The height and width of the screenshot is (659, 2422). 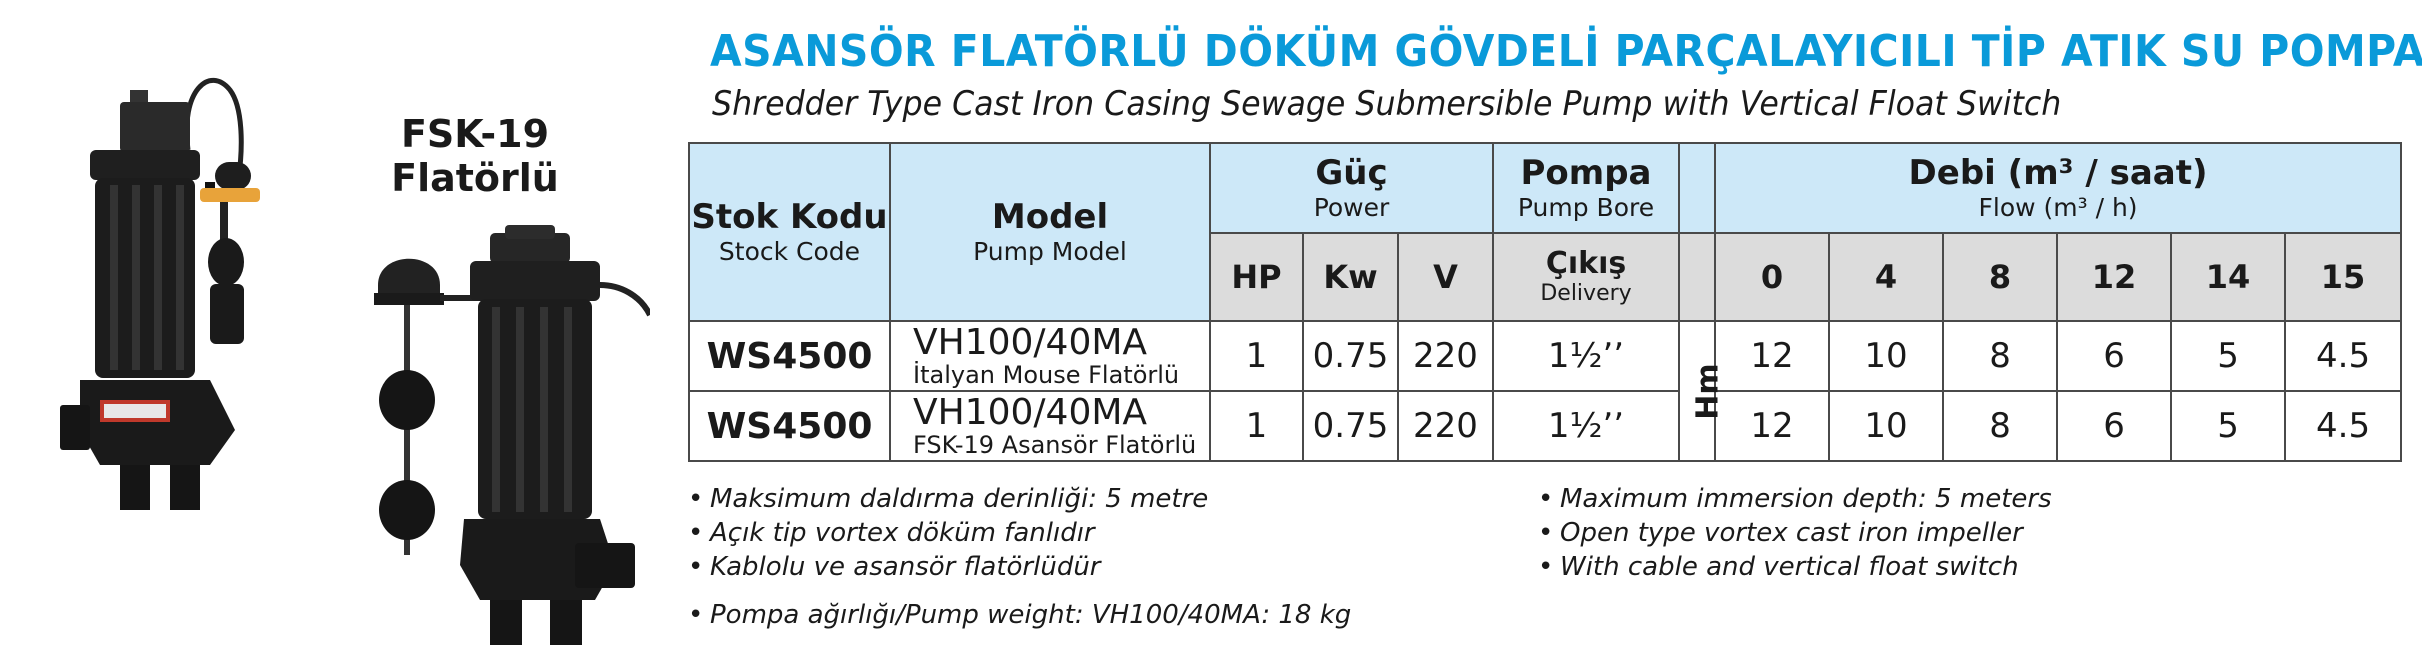 I want to click on head-unit-label: Hm, so click(x=1708, y=391).